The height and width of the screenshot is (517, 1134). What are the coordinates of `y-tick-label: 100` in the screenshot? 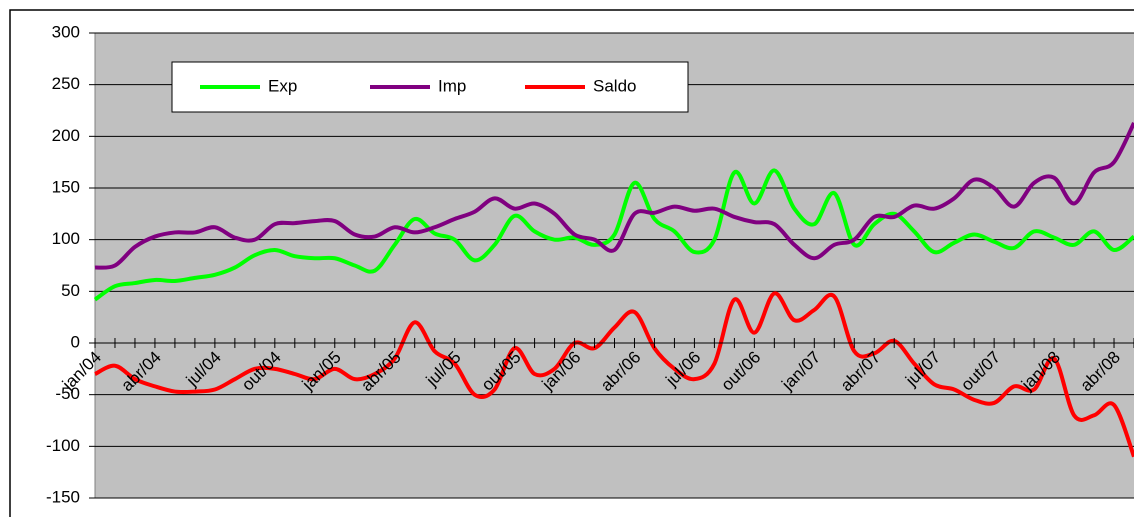 It's located at (66, 238).